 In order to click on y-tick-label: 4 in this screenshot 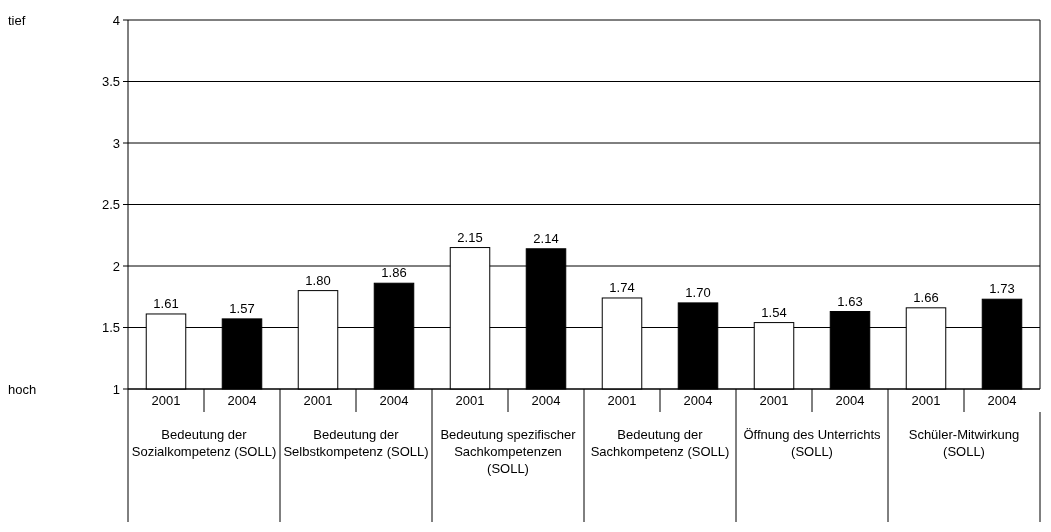, I will do `click(116, 20)`.